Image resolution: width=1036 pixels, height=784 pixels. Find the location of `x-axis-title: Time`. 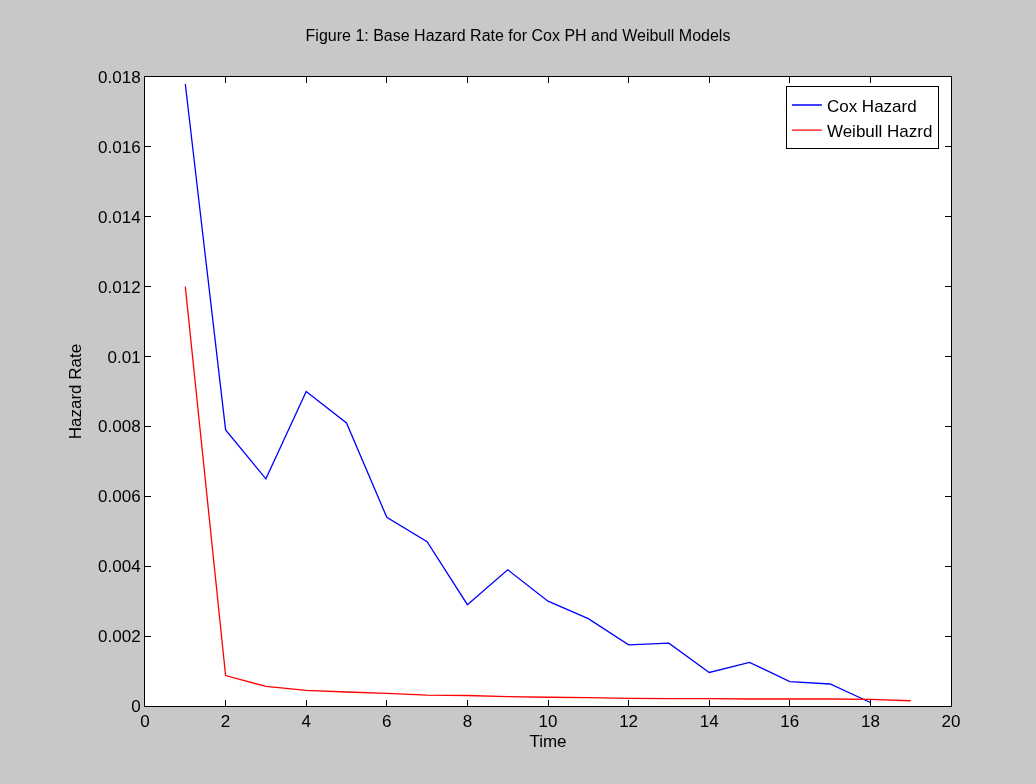

x-axis-title: Time is located at coordinates (548, 741).